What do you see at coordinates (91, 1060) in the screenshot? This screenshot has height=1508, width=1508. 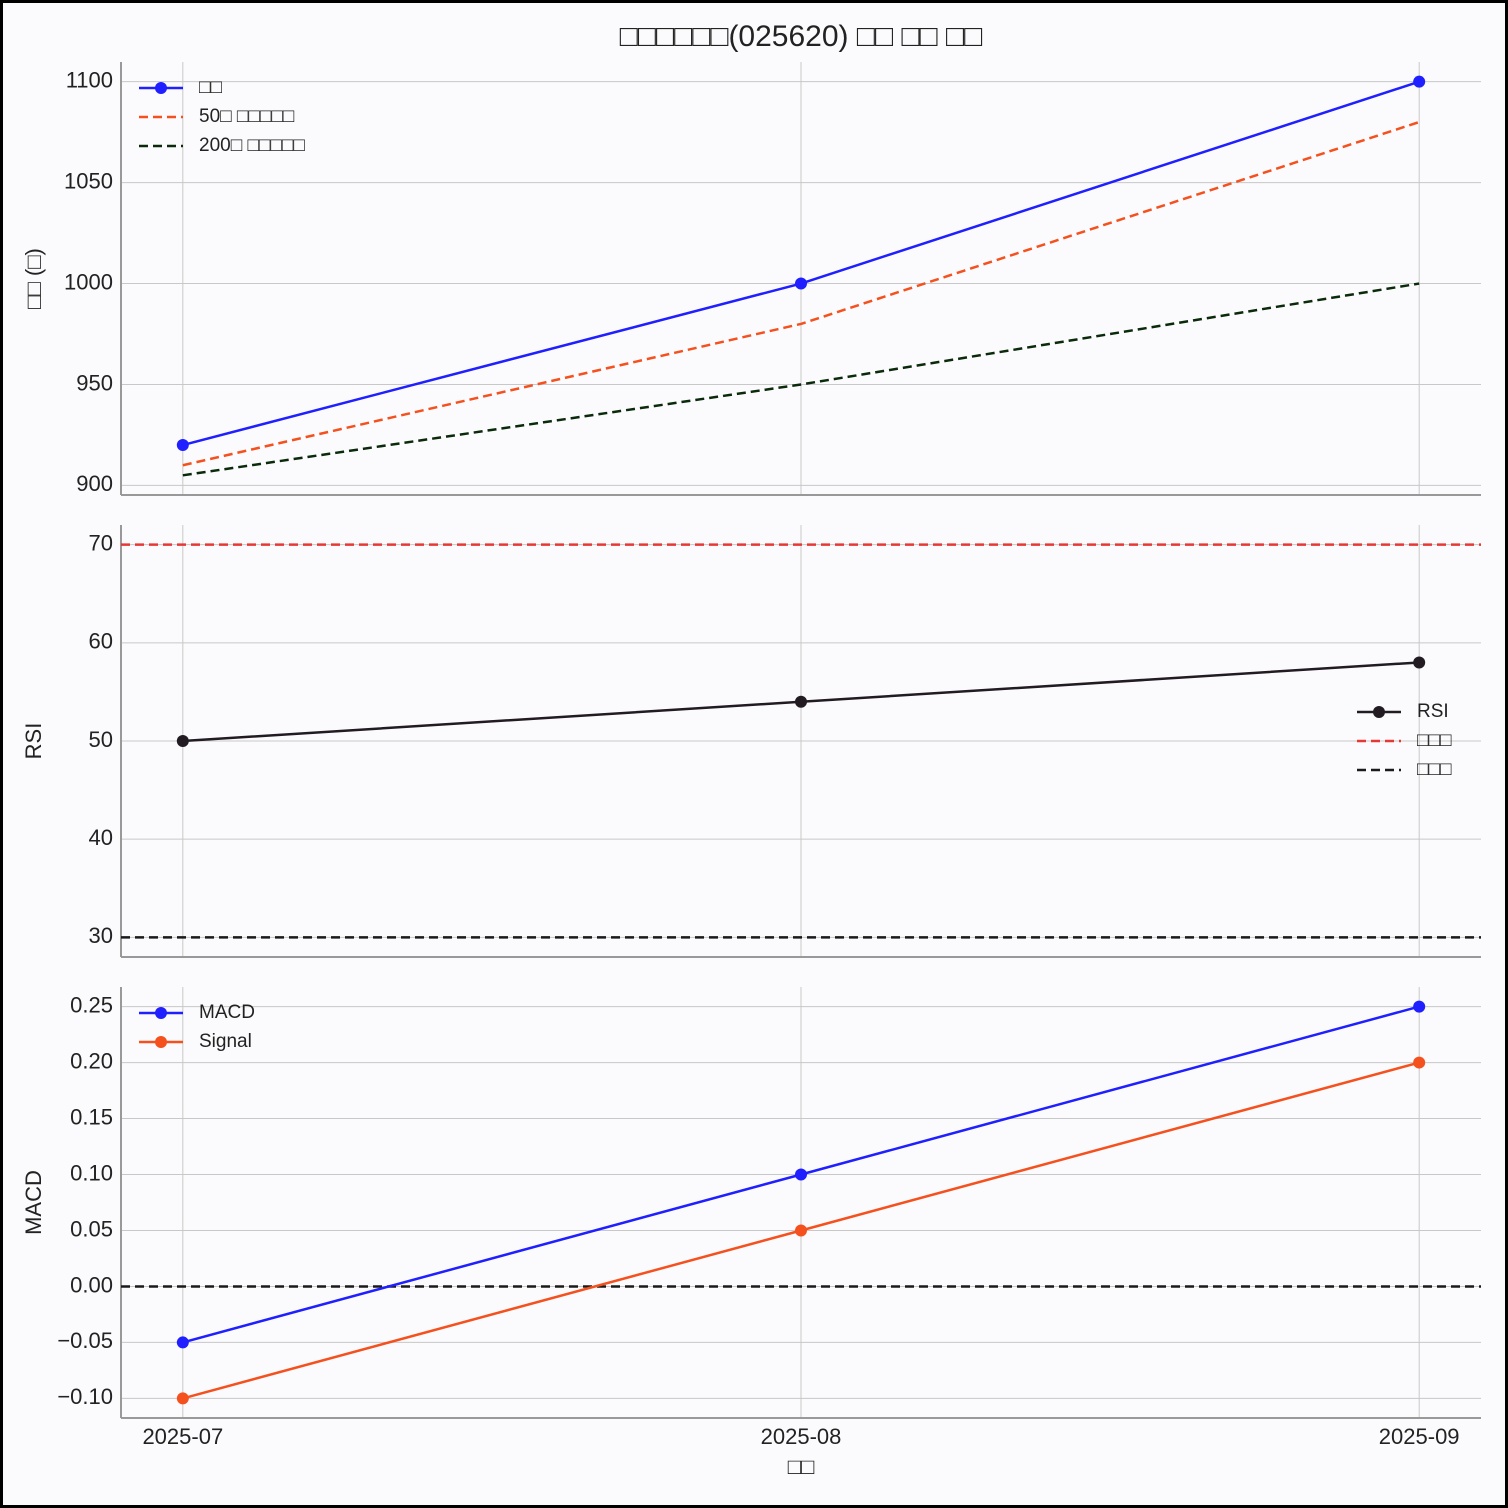 I see `y-tick-label: 0.20` at bounding box center [91, 1060].